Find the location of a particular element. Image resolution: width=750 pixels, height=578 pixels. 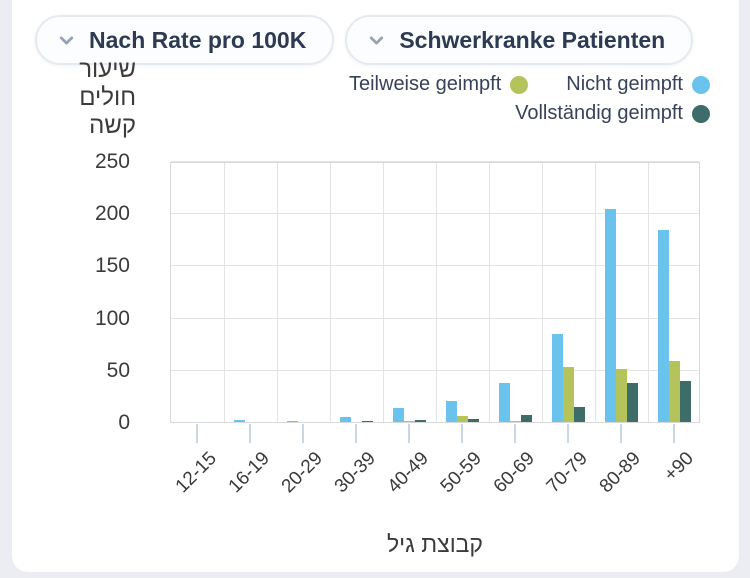

legend-item-vollstaendig-geimpft: Vollständig geimpft is located at coordinates (612, 113).